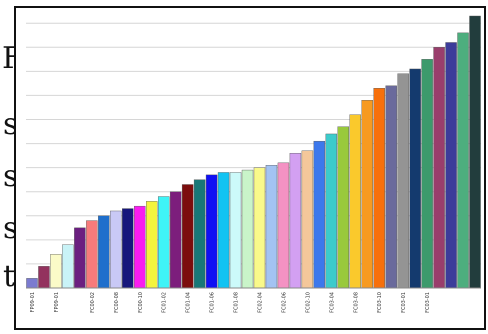  Describe the element at coordinates (141, 302) in the screenshot. I see `x-tick-label: FC00-10` at that location.